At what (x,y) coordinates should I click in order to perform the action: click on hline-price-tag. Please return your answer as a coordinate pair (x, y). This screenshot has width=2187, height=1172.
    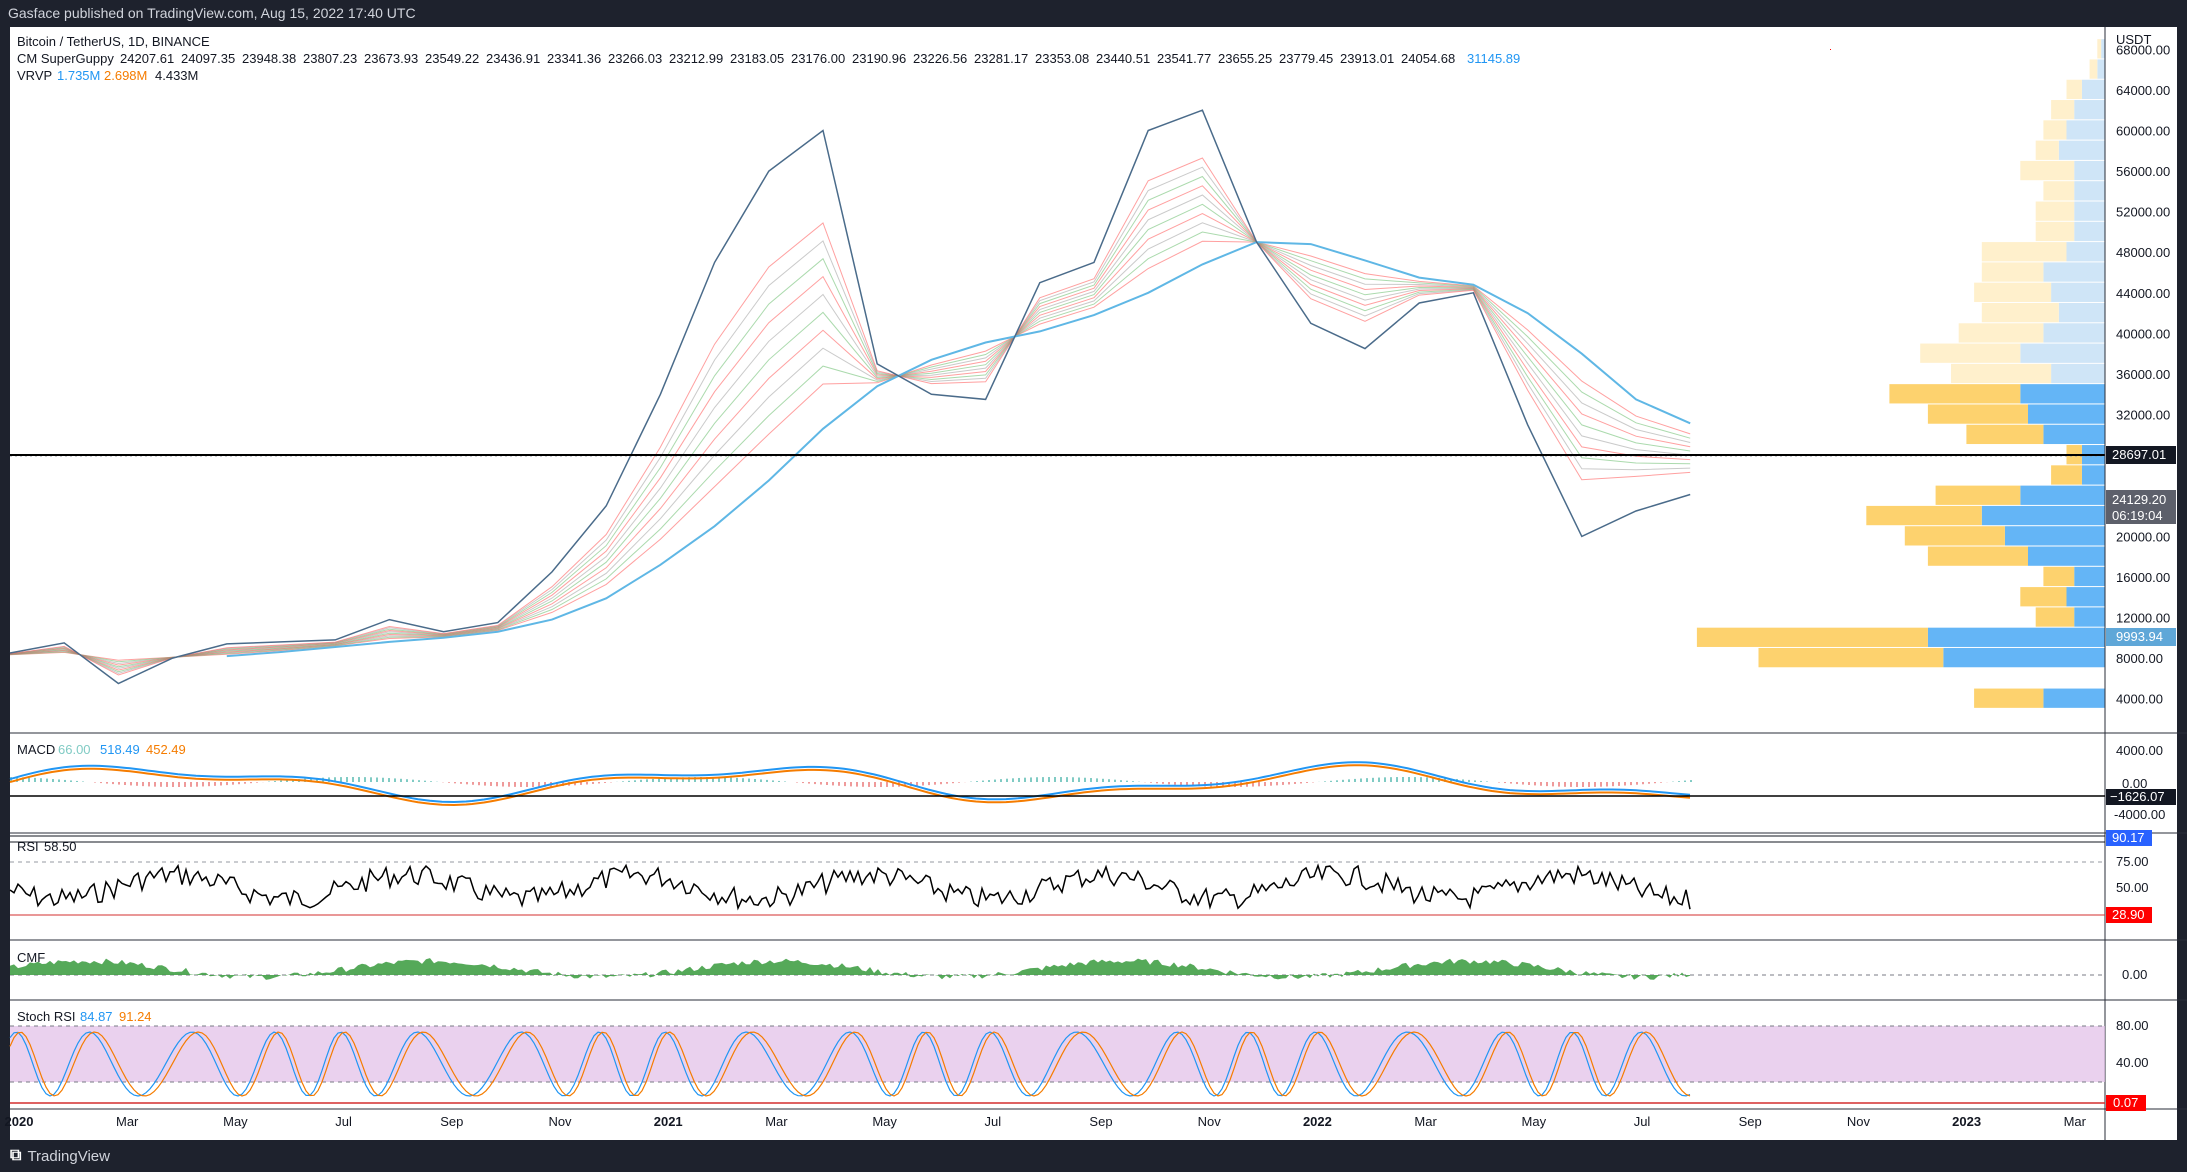
    Looking at the image, I should click on (2141, 455).